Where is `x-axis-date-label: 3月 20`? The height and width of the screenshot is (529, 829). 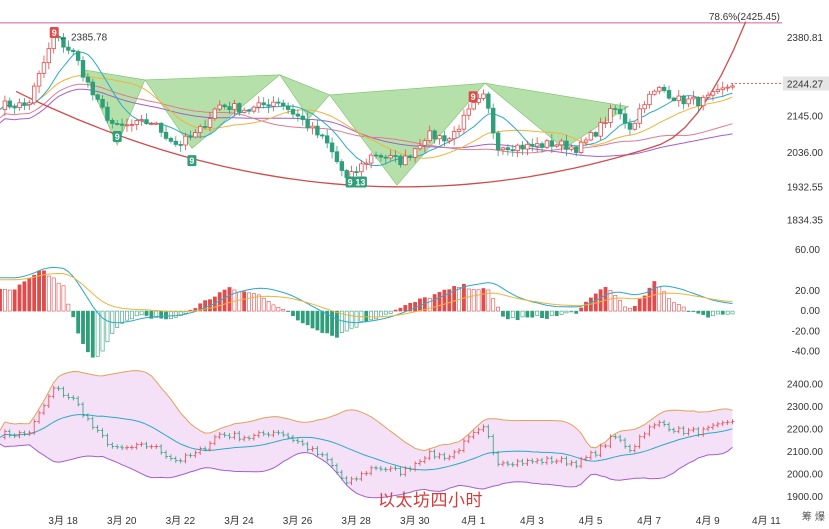
x-axis-date-label: 3月 20 is located at coordinates (122, 521).